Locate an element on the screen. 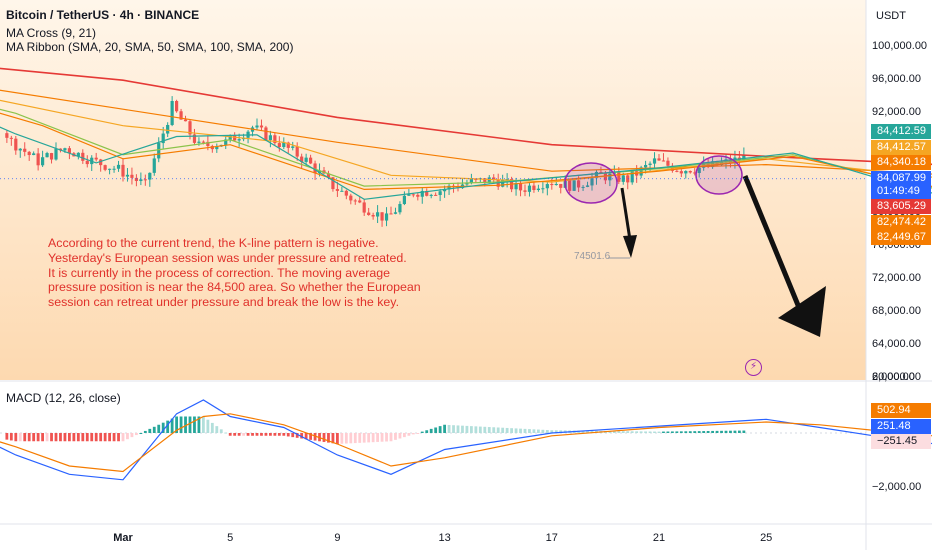 The width and height of the screenshot is (932, 550). macd-tick-label: −2,000.00 is located at coordinates (897, 487).